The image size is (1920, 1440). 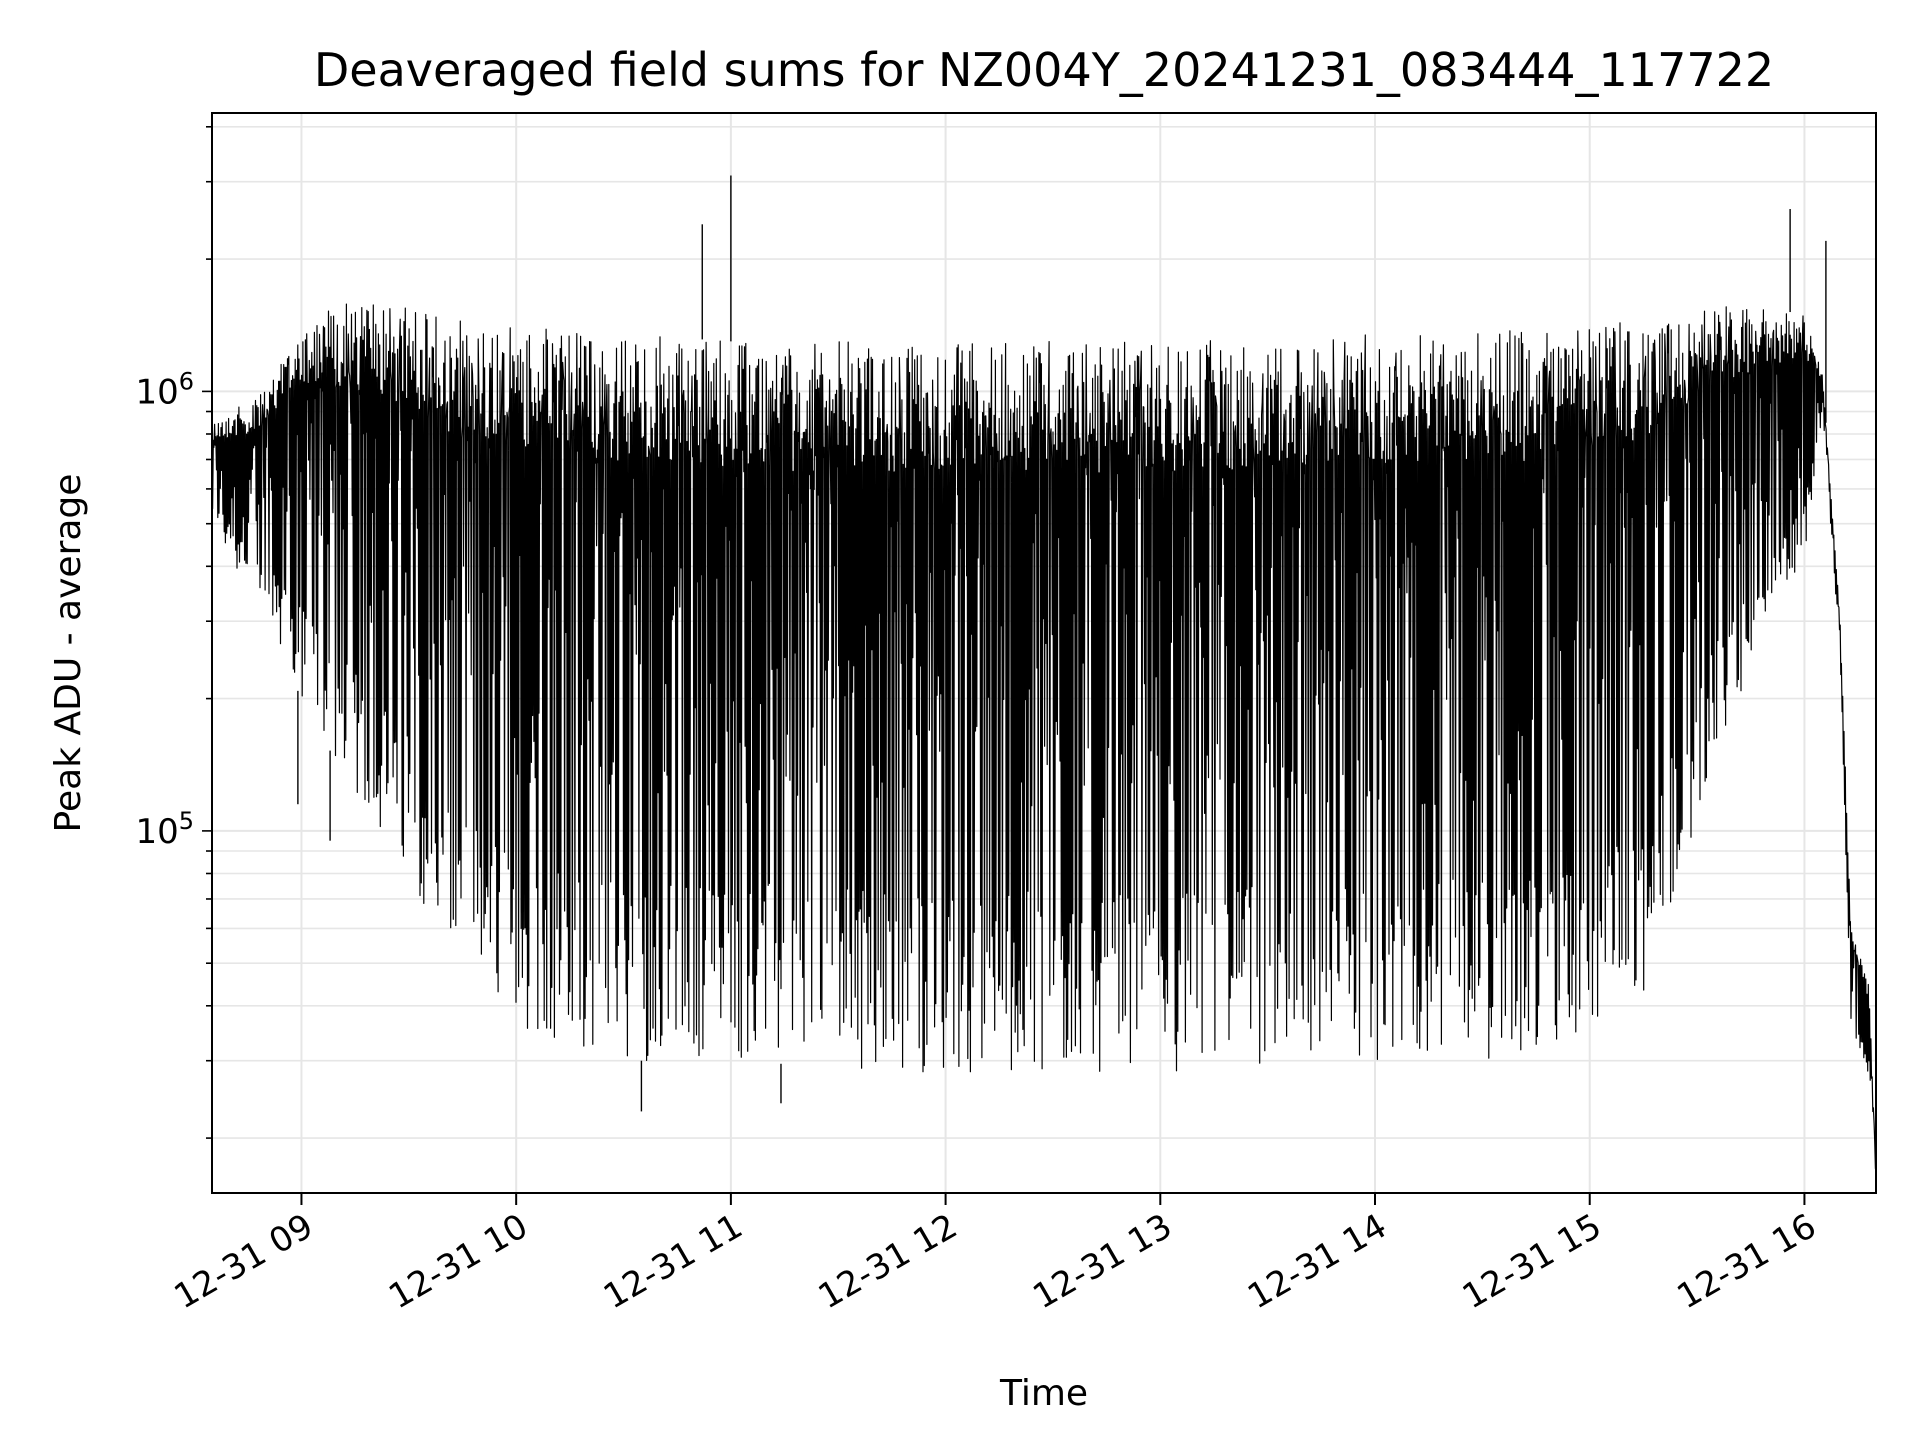 I want to click on y-axis: 10⁵ 10⁶, so click(x=173, y=632).